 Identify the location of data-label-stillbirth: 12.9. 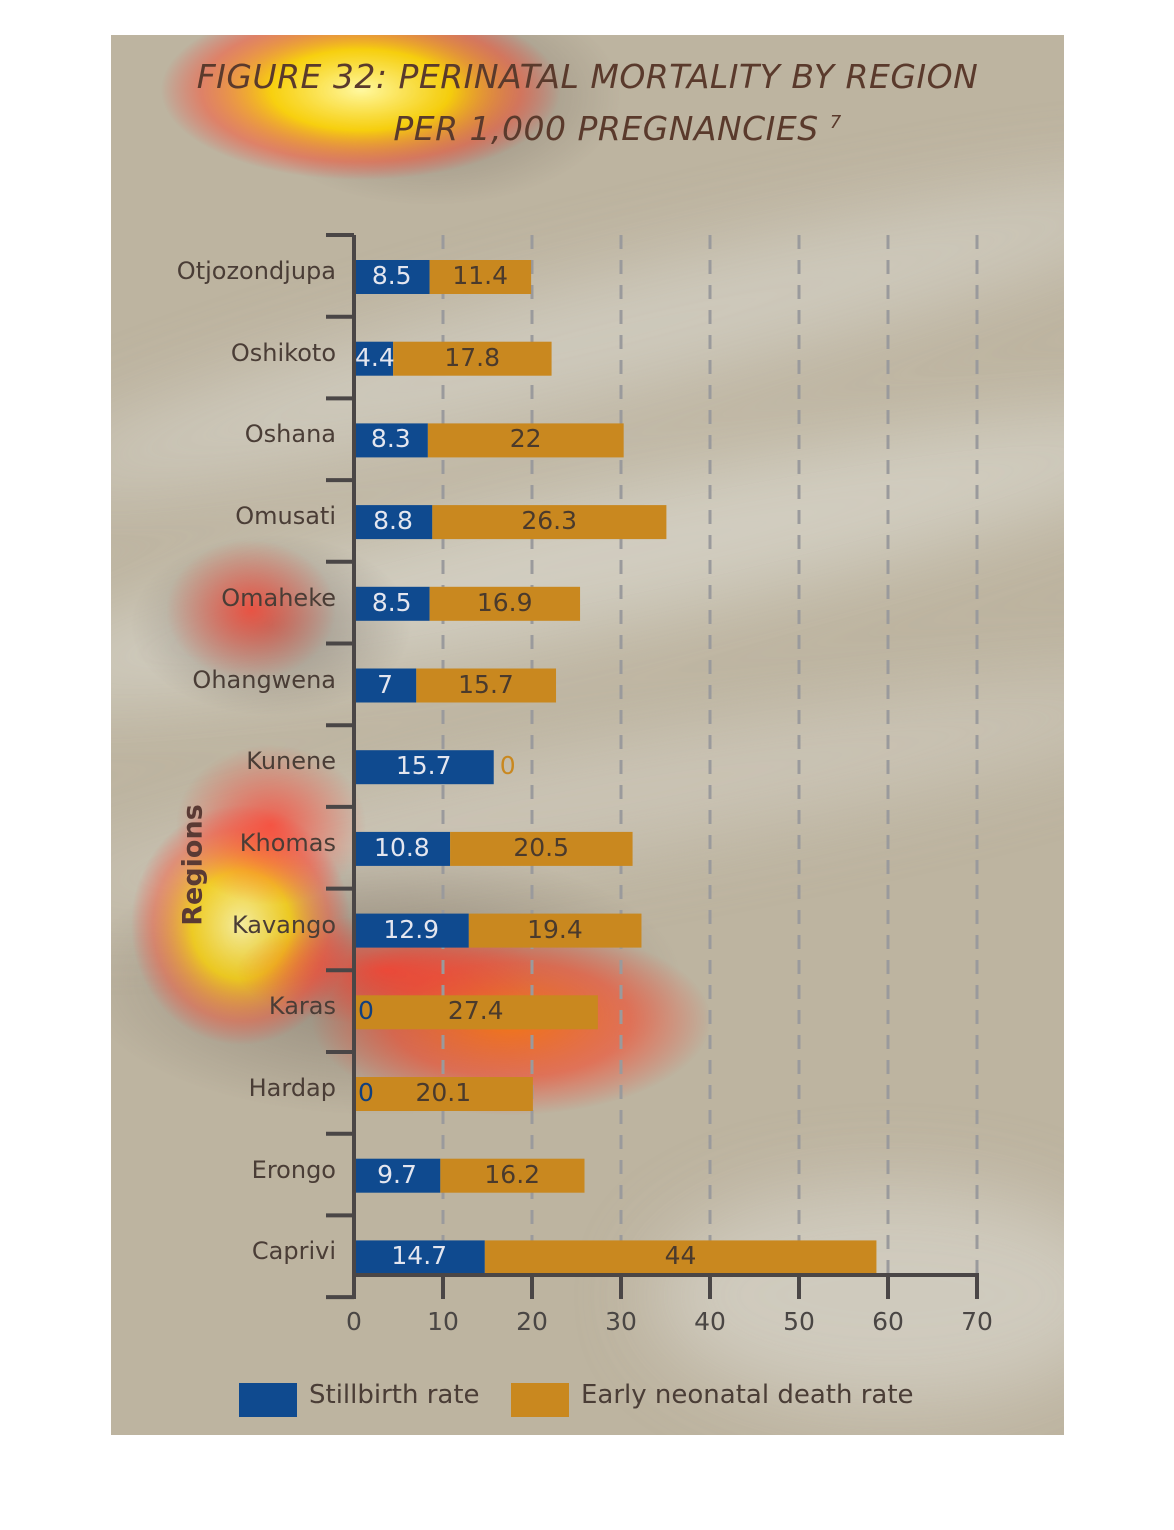
(411, 929).